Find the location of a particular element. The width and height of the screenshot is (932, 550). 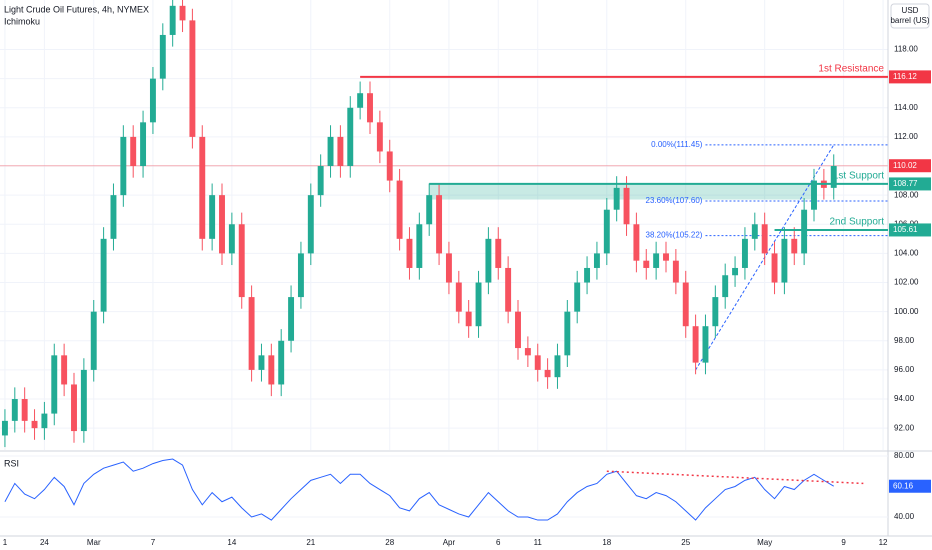

support-zone is located at coordinates (621, 191).